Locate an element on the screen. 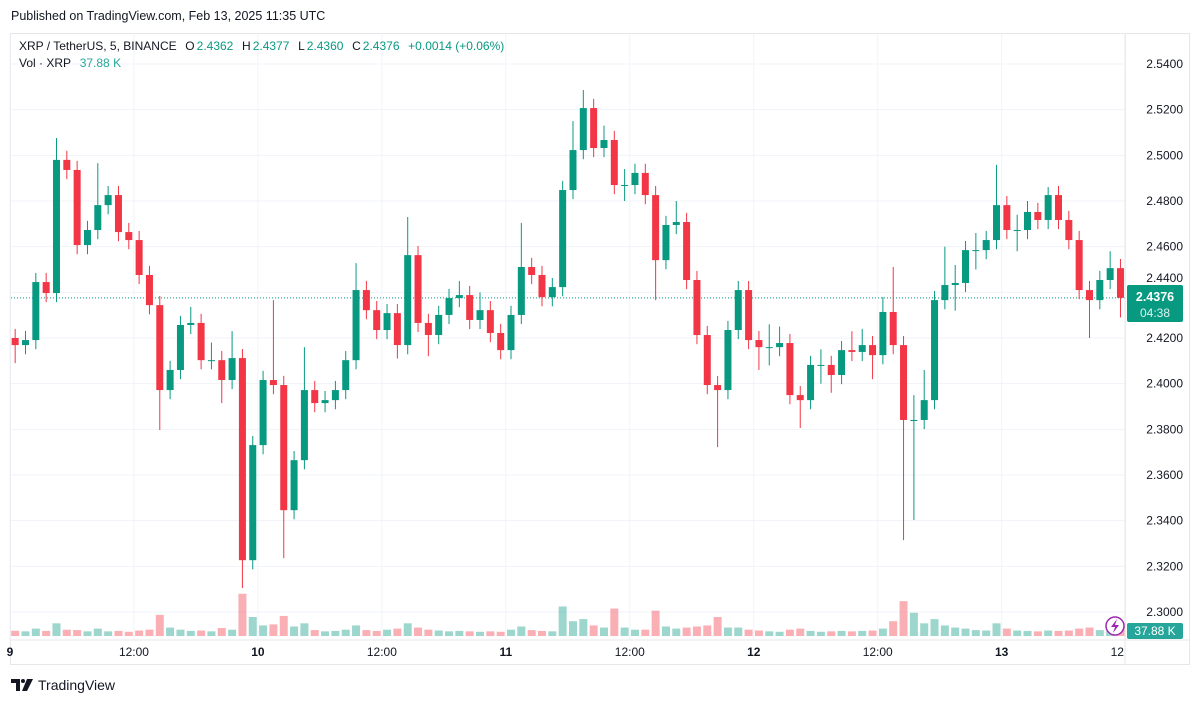 Image resolution: width=1200 pixels, height=703 pixels. price-tick-label: 2.5200 is located at coordinates (1164, 110).